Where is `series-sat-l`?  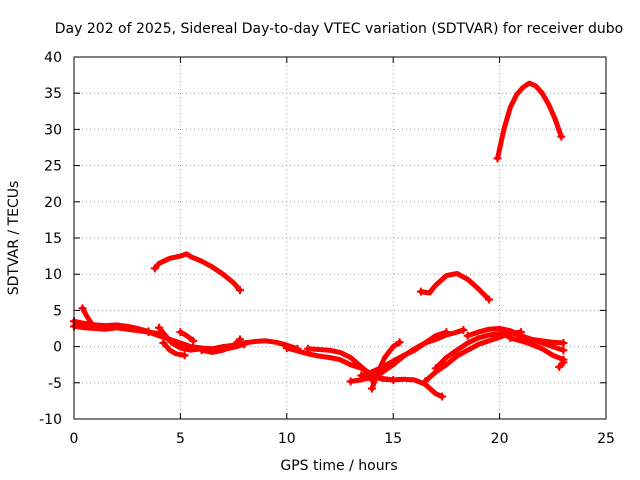 series-sat-l is located at coordinates (396, 387).